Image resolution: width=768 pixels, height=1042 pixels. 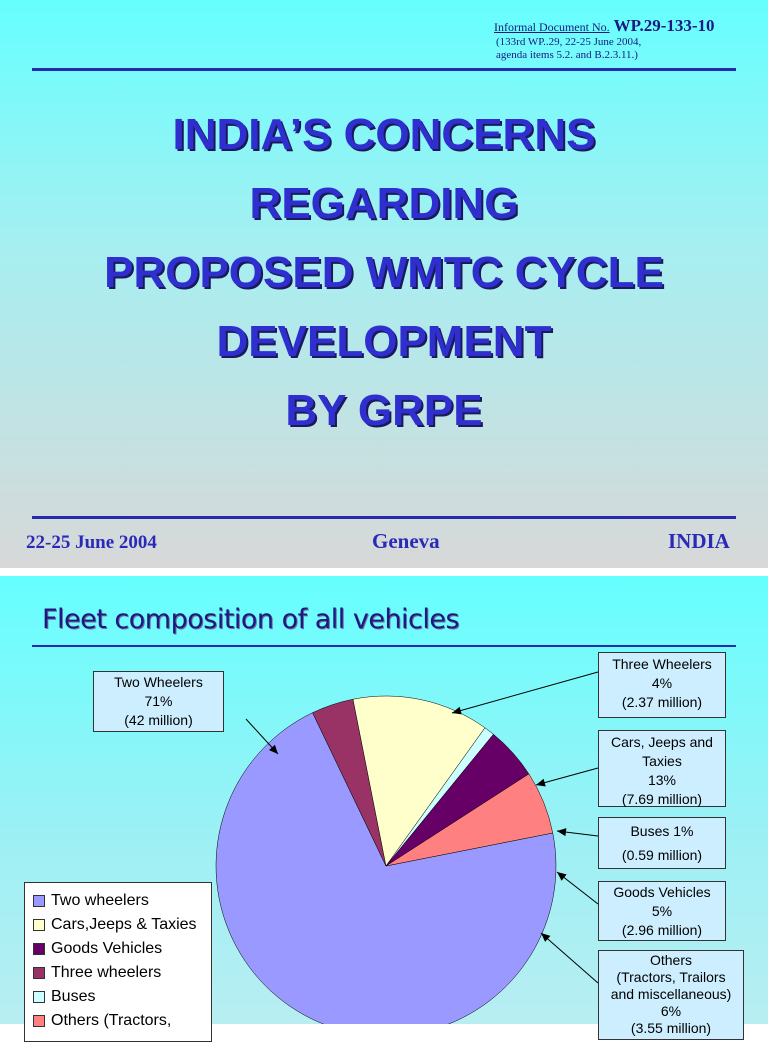 I want to click on label-others-count: (3.55 million), so click(x=671, y=1028).